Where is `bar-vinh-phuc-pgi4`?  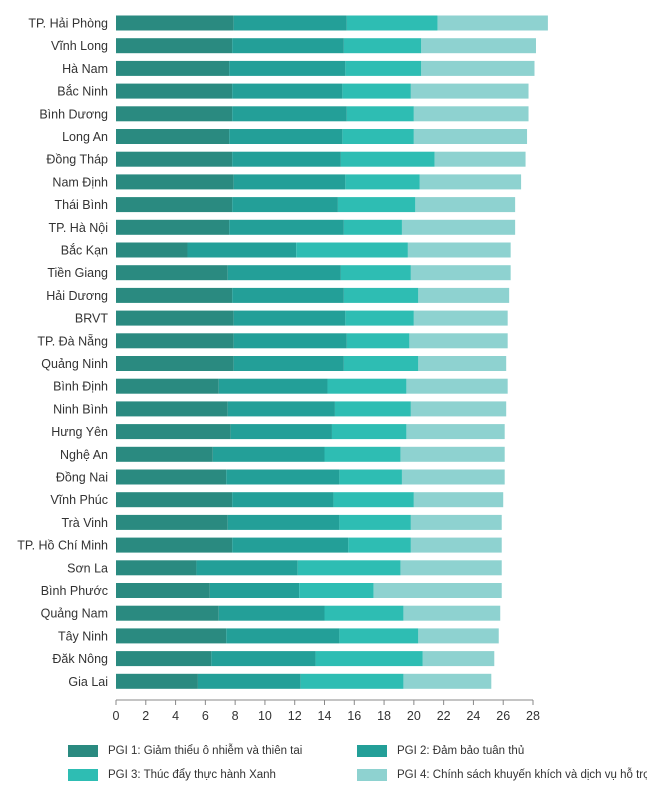 bar-vinh-phuc-pgi4 is located at coordinates (458, 500).